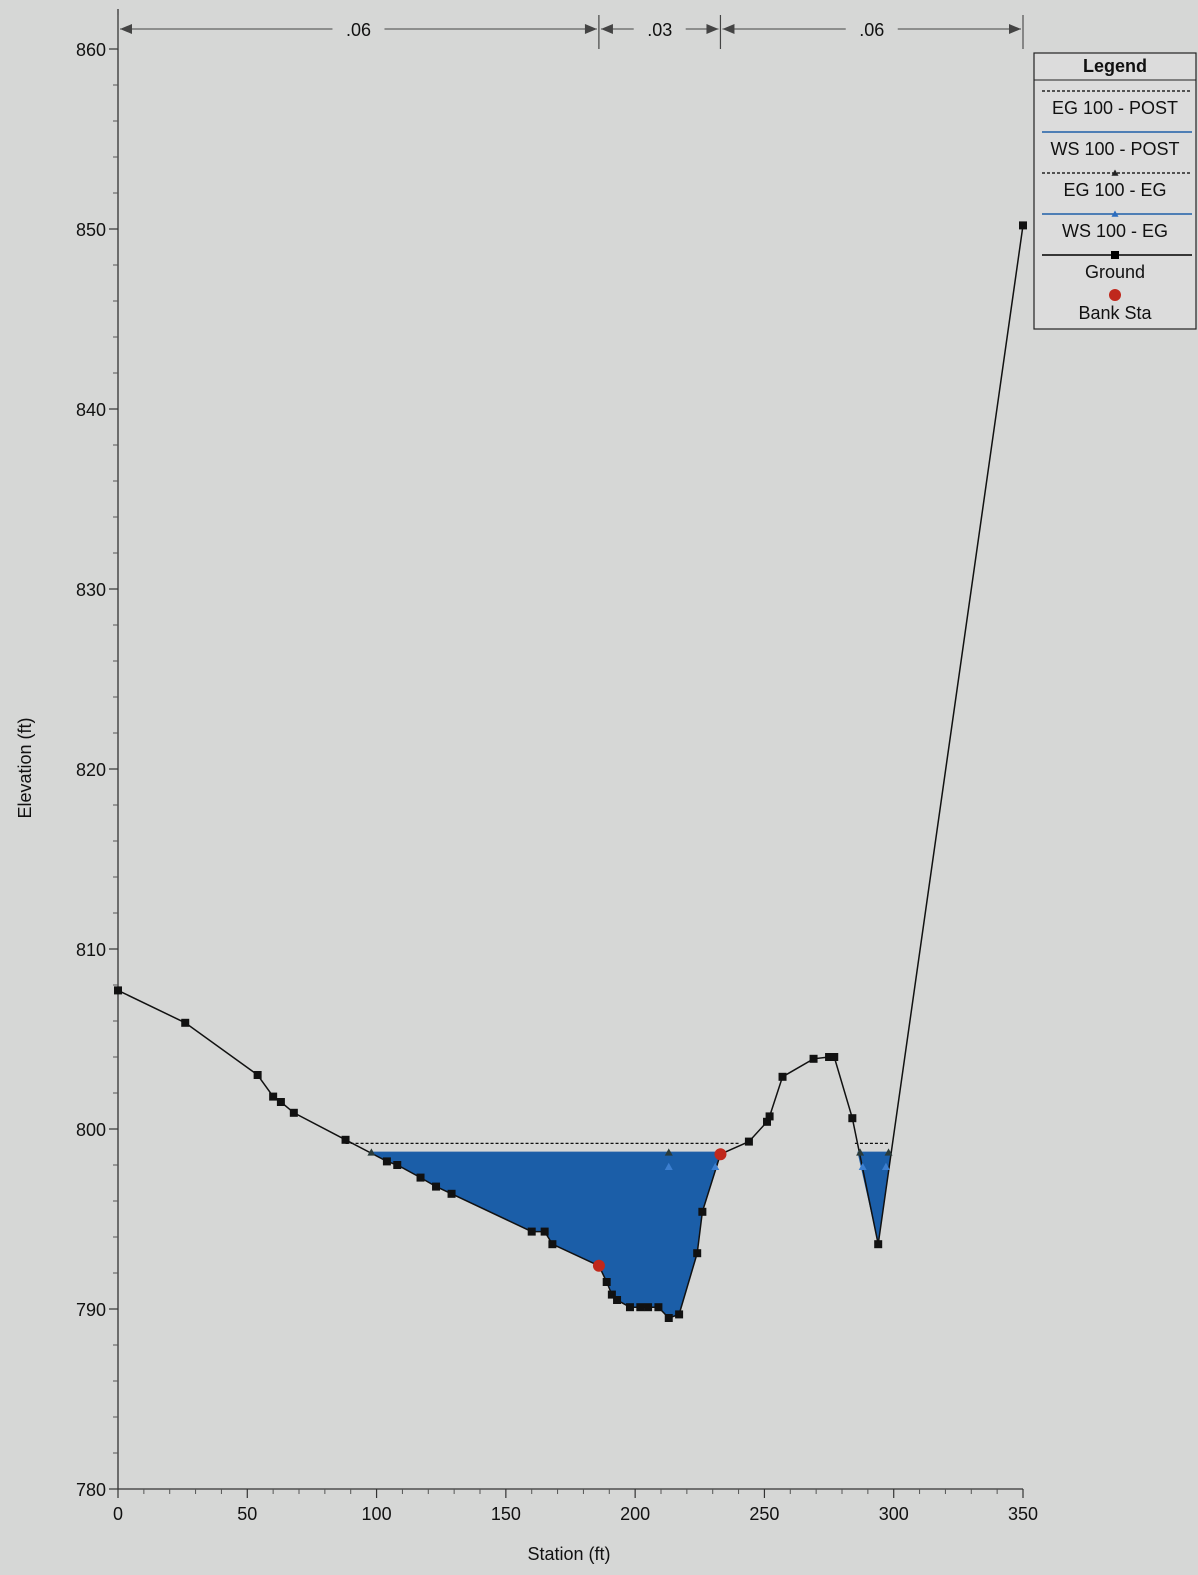 Image resolution: width=1198 pixels, height=1575 pixels. I want to click on manning-n-group: .06 .03 .06, so click(570, 32).